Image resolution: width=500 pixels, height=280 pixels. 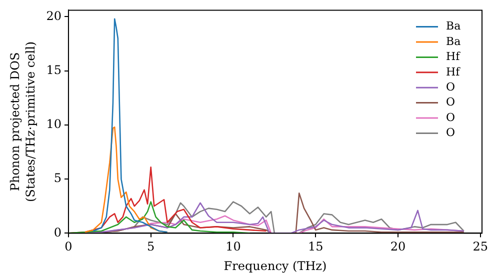 What do you see at coordinates (398, 247) in the screenshot?
I see `x-tick-label: 20` at bounding box center [398, 247].